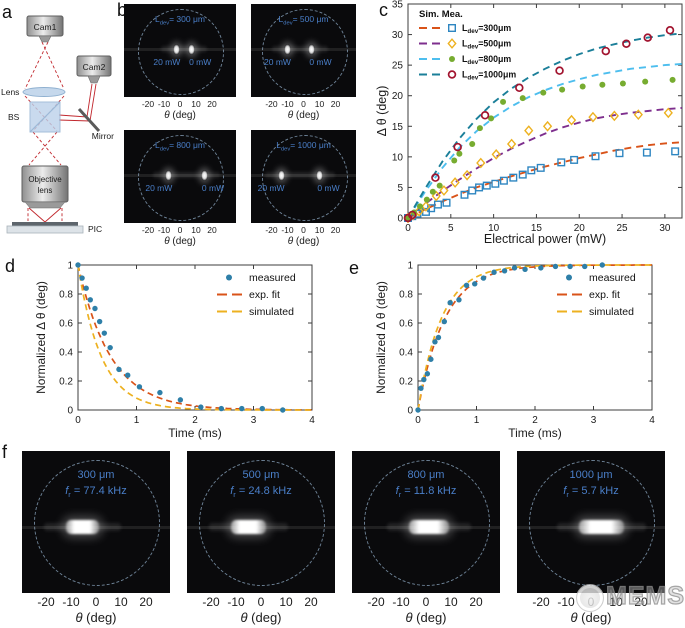 This screenshot has height=628, width=685. What do you see at coordinates (428, 527) in the screenshot?
I see `farfield-streak` at bounding box center [428, 527].